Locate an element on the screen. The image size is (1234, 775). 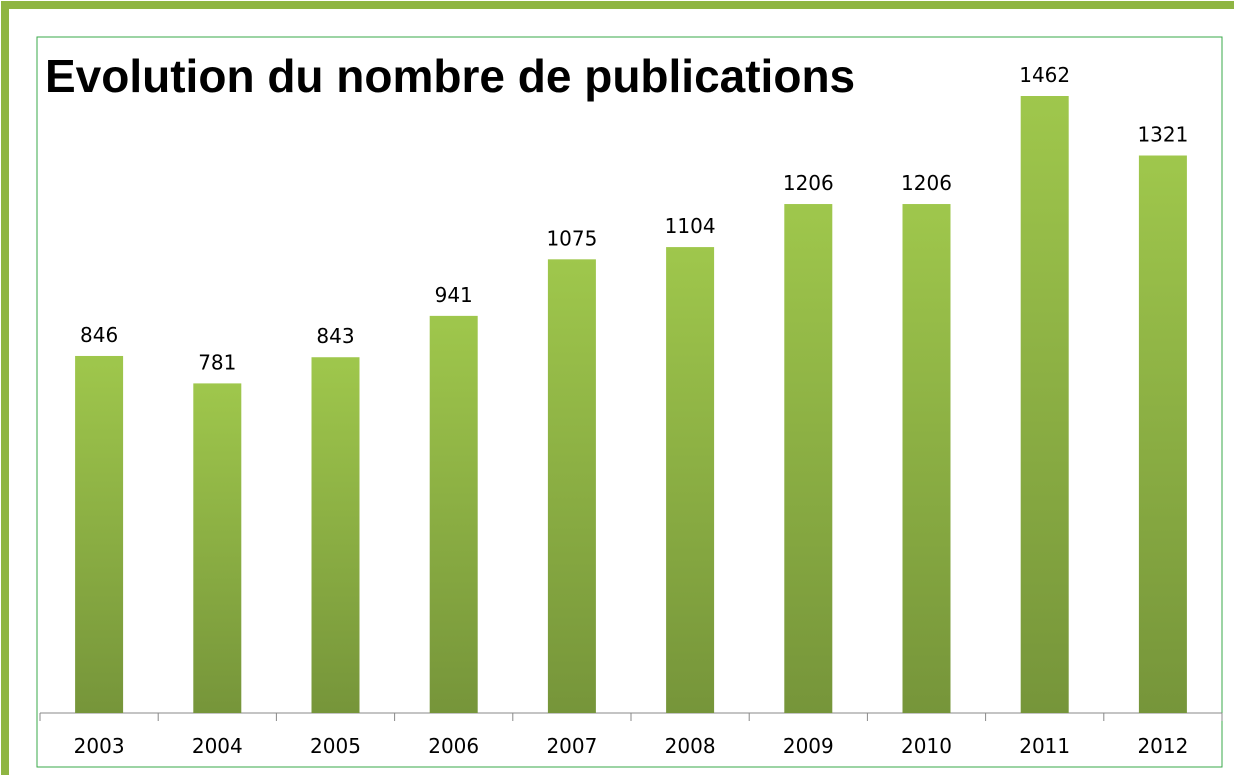
x-tick-label: 2007 is located at coordinates (571, 746).